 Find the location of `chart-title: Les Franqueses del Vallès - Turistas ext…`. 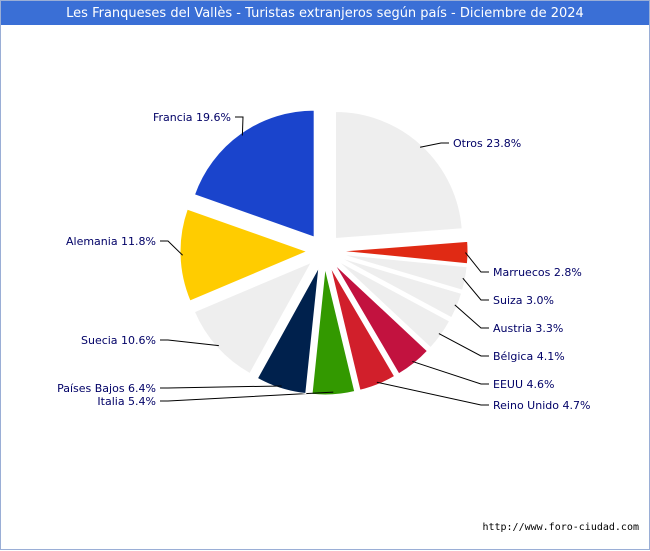

chart-title: Les Franqueses del Vallès - Turistas ext… is located at coordinates (325, 13).